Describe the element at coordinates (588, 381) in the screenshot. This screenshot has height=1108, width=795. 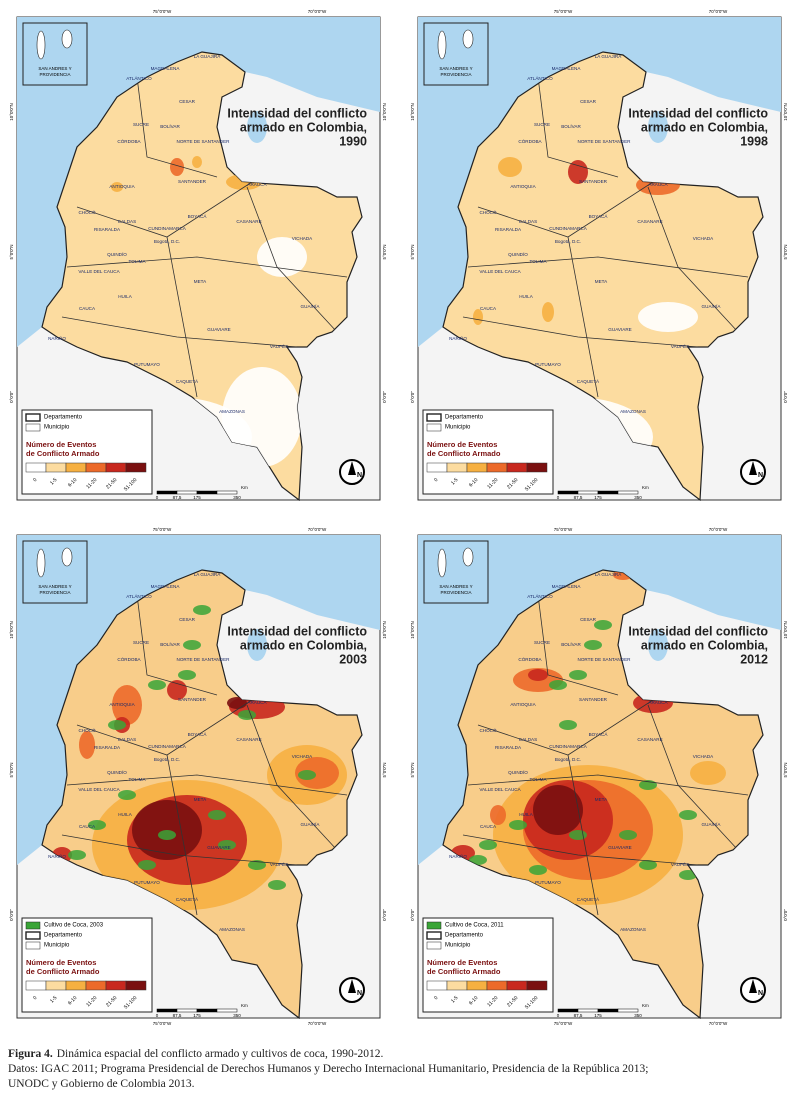
I see `department-label: CAQUETÁ` at that location.